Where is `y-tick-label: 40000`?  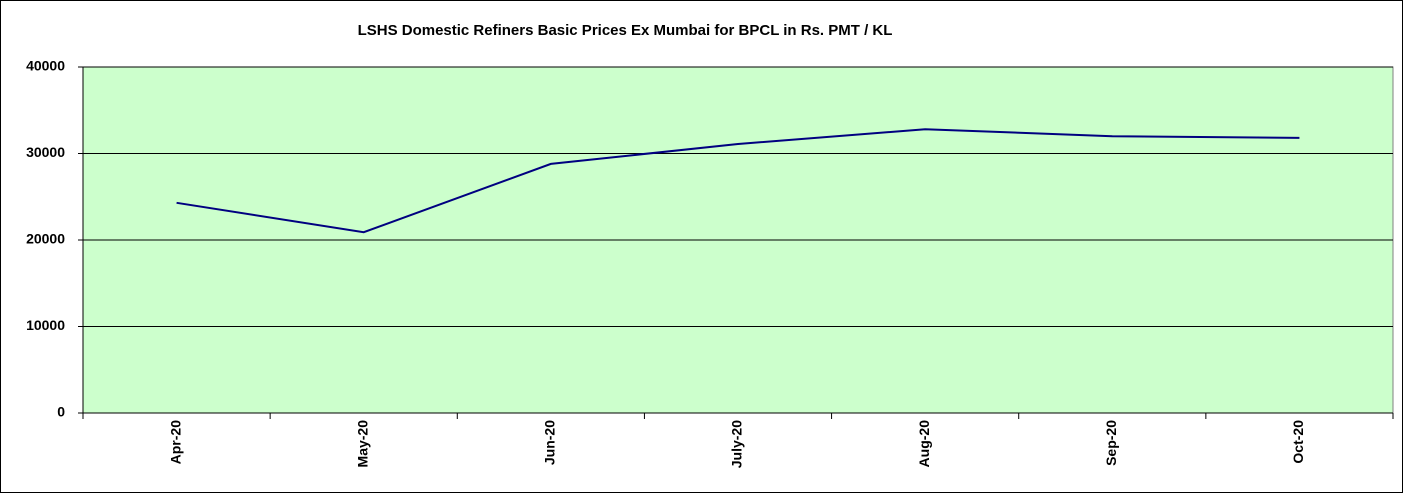
y-tick-label: 40000 is located at coordinates (45, 66).